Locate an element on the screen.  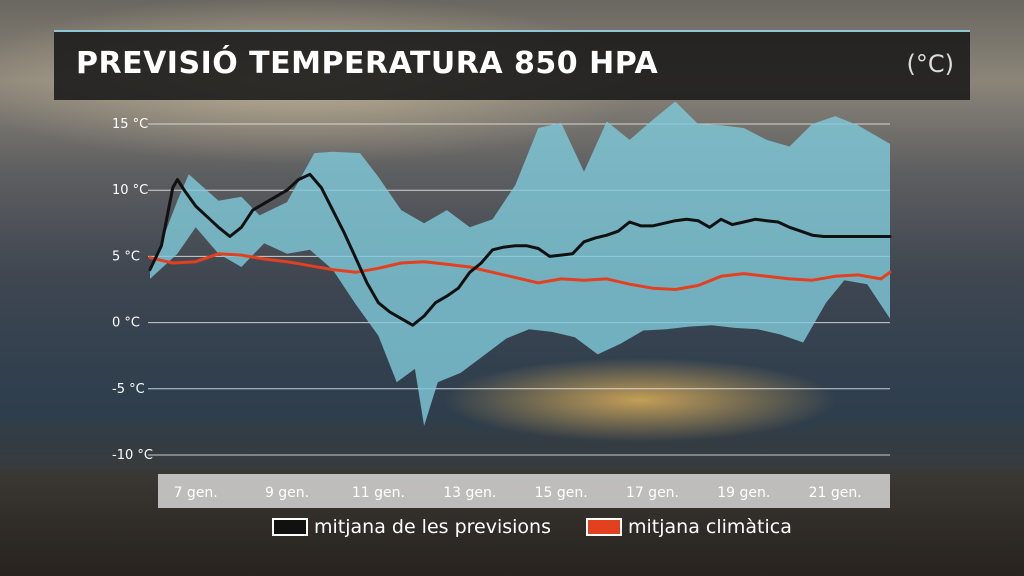
y-tick-labels: 15 °C 10 °C 5 °C 0 °C -5 °C -10 °C is located at coordinates (132, 290).